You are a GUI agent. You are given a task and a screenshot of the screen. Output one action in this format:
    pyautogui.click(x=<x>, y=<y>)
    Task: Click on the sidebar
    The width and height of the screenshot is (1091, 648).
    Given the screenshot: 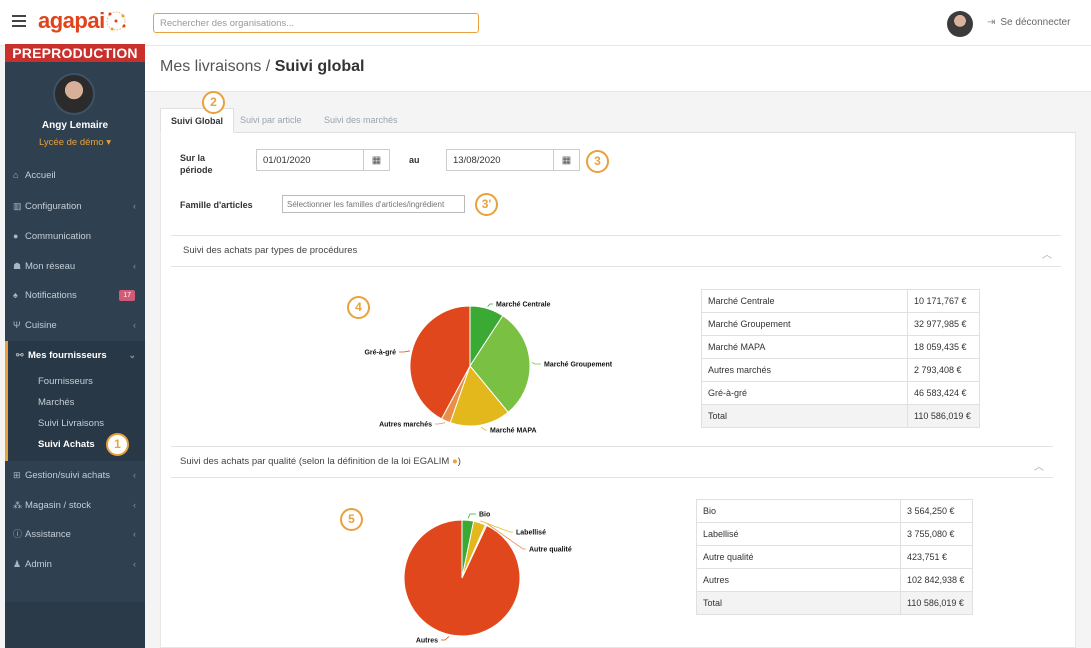 What is the action you would take?
    pyautogui.click(x=75, y=324)
    